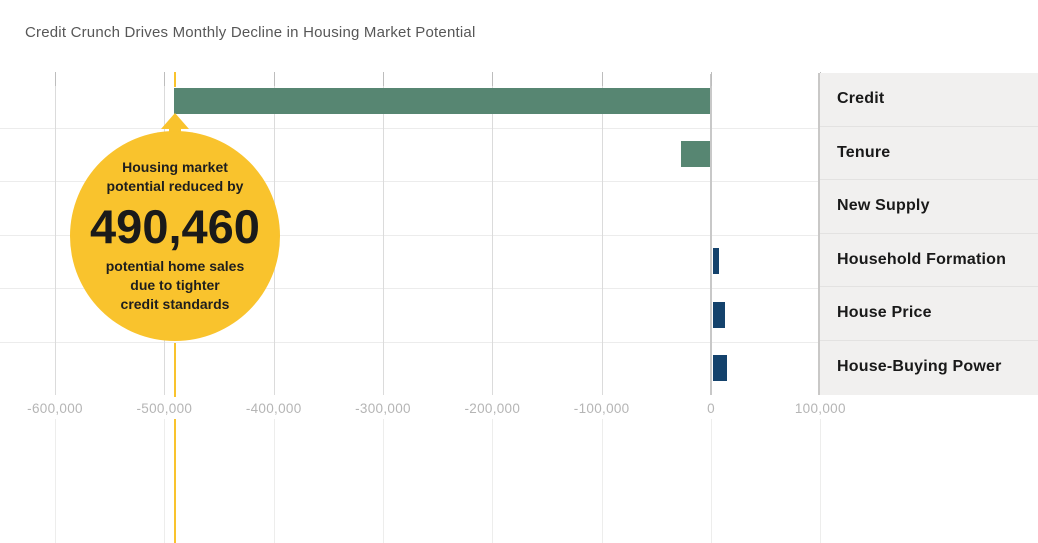 This screenshot has height=543, width=1038. Describe the element at coordinates (861, 99) in the screenshot. I see `panel-row-label: Credit` at that location.